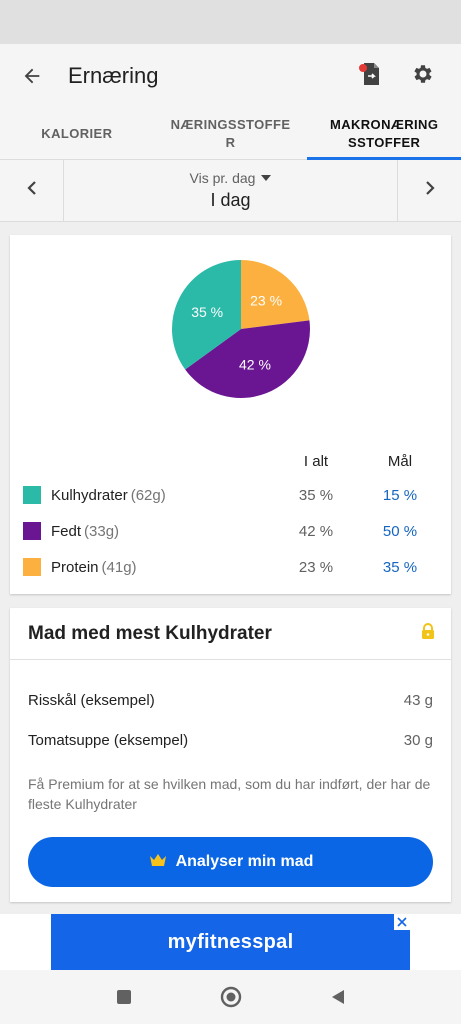 Image resolution: width=461 pixels, height=1024 pixels. Describe the element at coordinates (32, 567) in the screenshot. I see `protein-swatch` at that location.